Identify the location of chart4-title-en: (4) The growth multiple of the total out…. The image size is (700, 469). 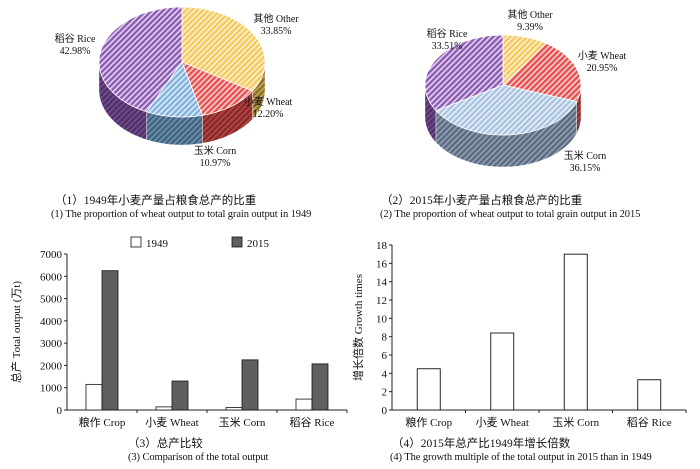
(521, 457).